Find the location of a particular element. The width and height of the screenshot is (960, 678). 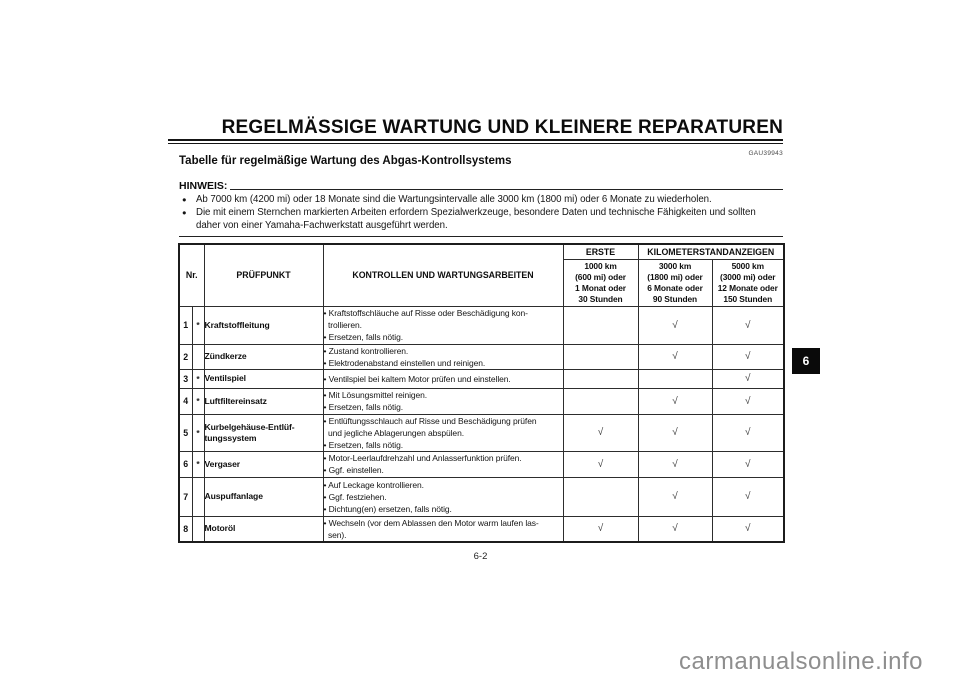

inspection-item-cell: Kraftstoffleitung is located at coordinates (263, 325).